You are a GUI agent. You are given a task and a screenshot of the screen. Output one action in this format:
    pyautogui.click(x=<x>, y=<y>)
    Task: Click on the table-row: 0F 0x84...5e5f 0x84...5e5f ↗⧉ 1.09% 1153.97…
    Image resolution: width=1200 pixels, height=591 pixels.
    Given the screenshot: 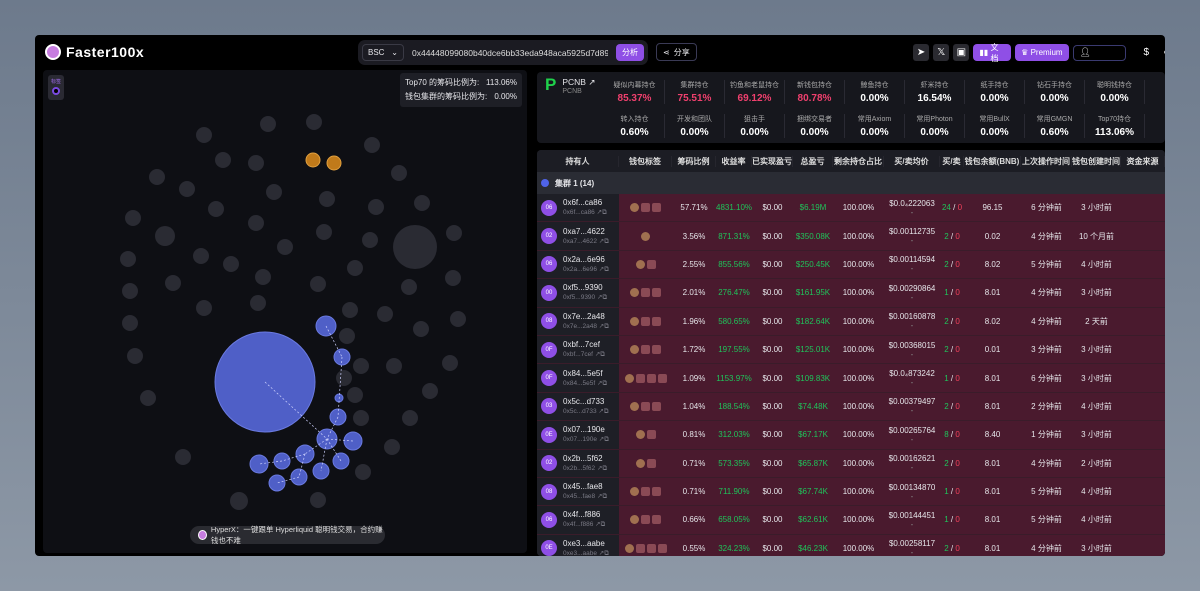 What is the action you would take?
    pyautogui.click(x=851, y=378)
    